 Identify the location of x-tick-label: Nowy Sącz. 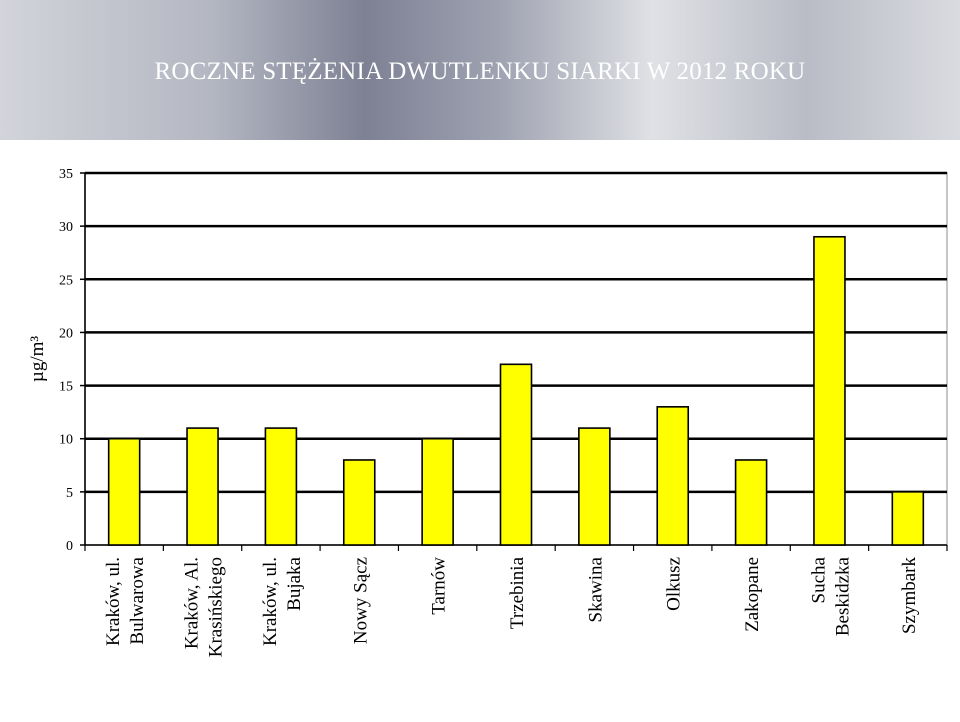
(360, 600).